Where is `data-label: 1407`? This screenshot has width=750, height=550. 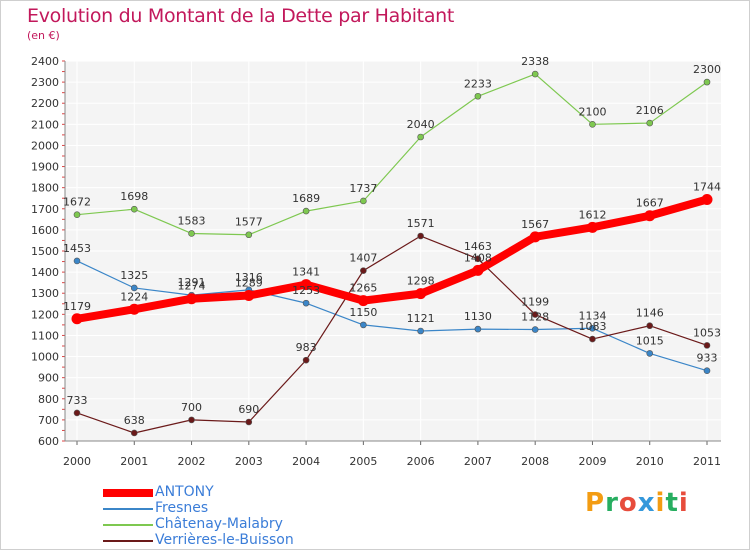 data-label: 1407 is located at coordinates (363, 258).